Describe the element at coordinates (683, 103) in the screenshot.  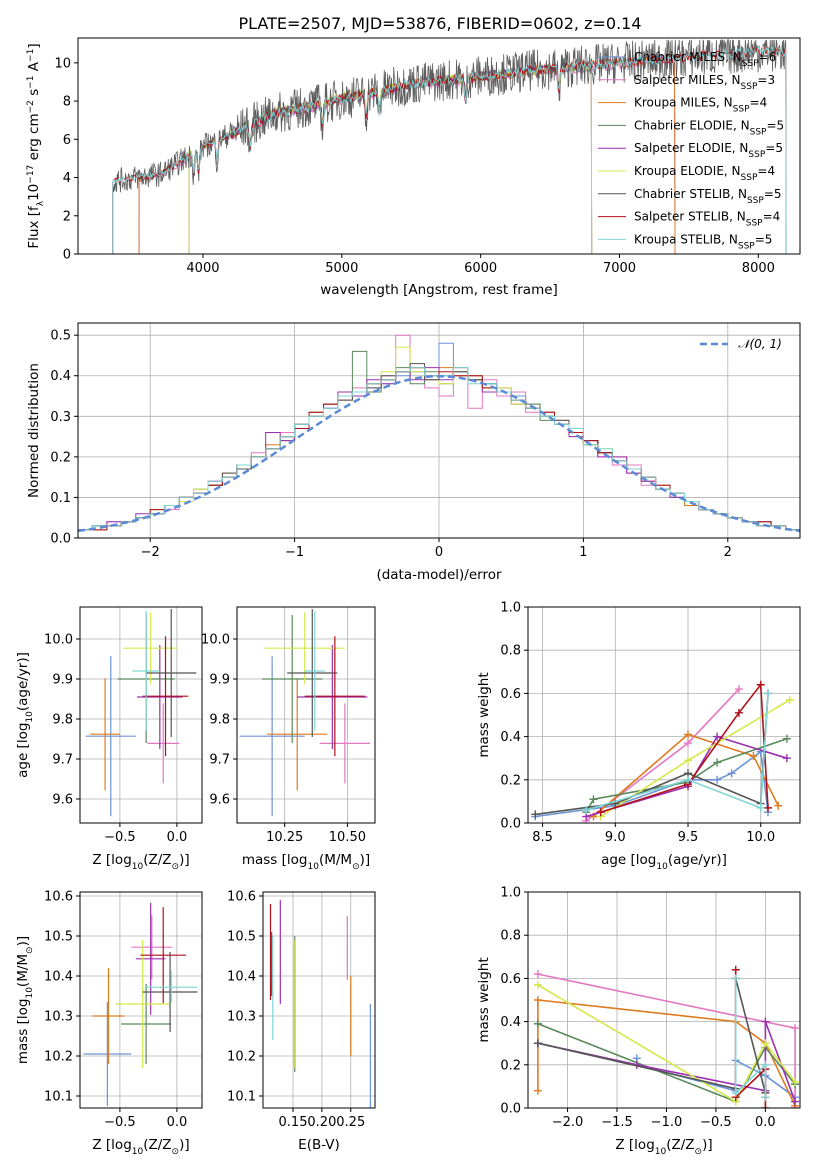
I see `text-span: Kroupa MILES, N` at that location.